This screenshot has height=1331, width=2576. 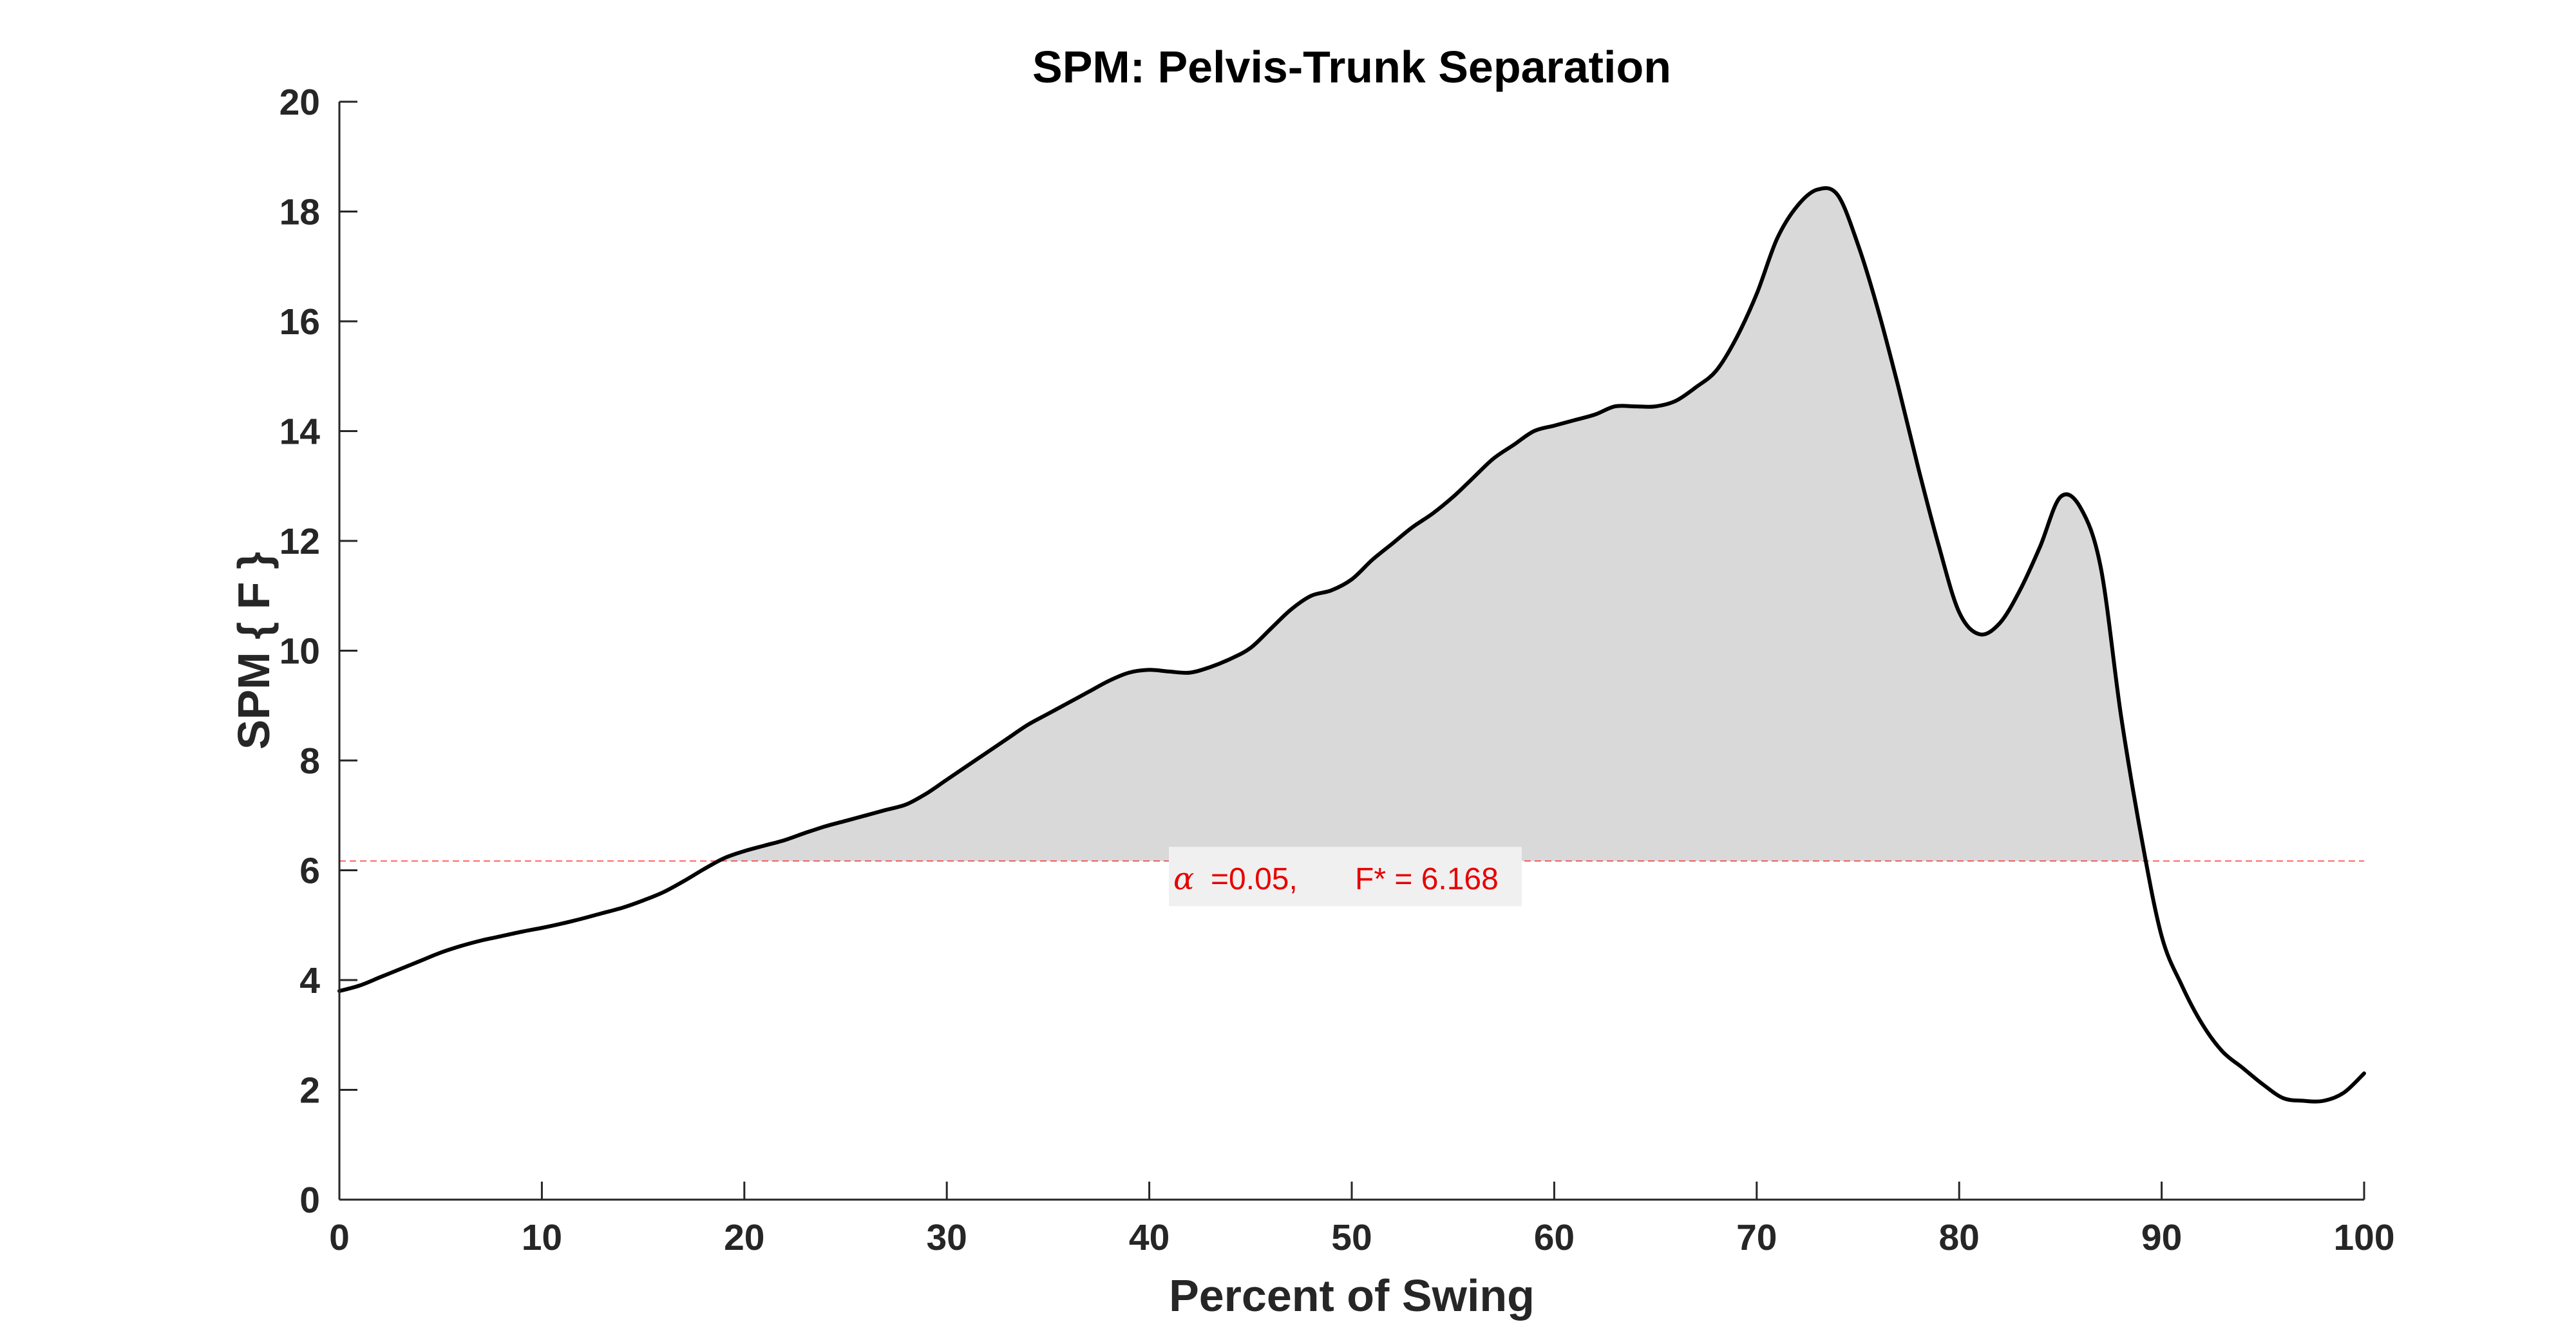 What do you see at coordinates (1554, 1237) in the screenshot?
I see `x-tick-label: 60` at bounding box center [1554, 1237].